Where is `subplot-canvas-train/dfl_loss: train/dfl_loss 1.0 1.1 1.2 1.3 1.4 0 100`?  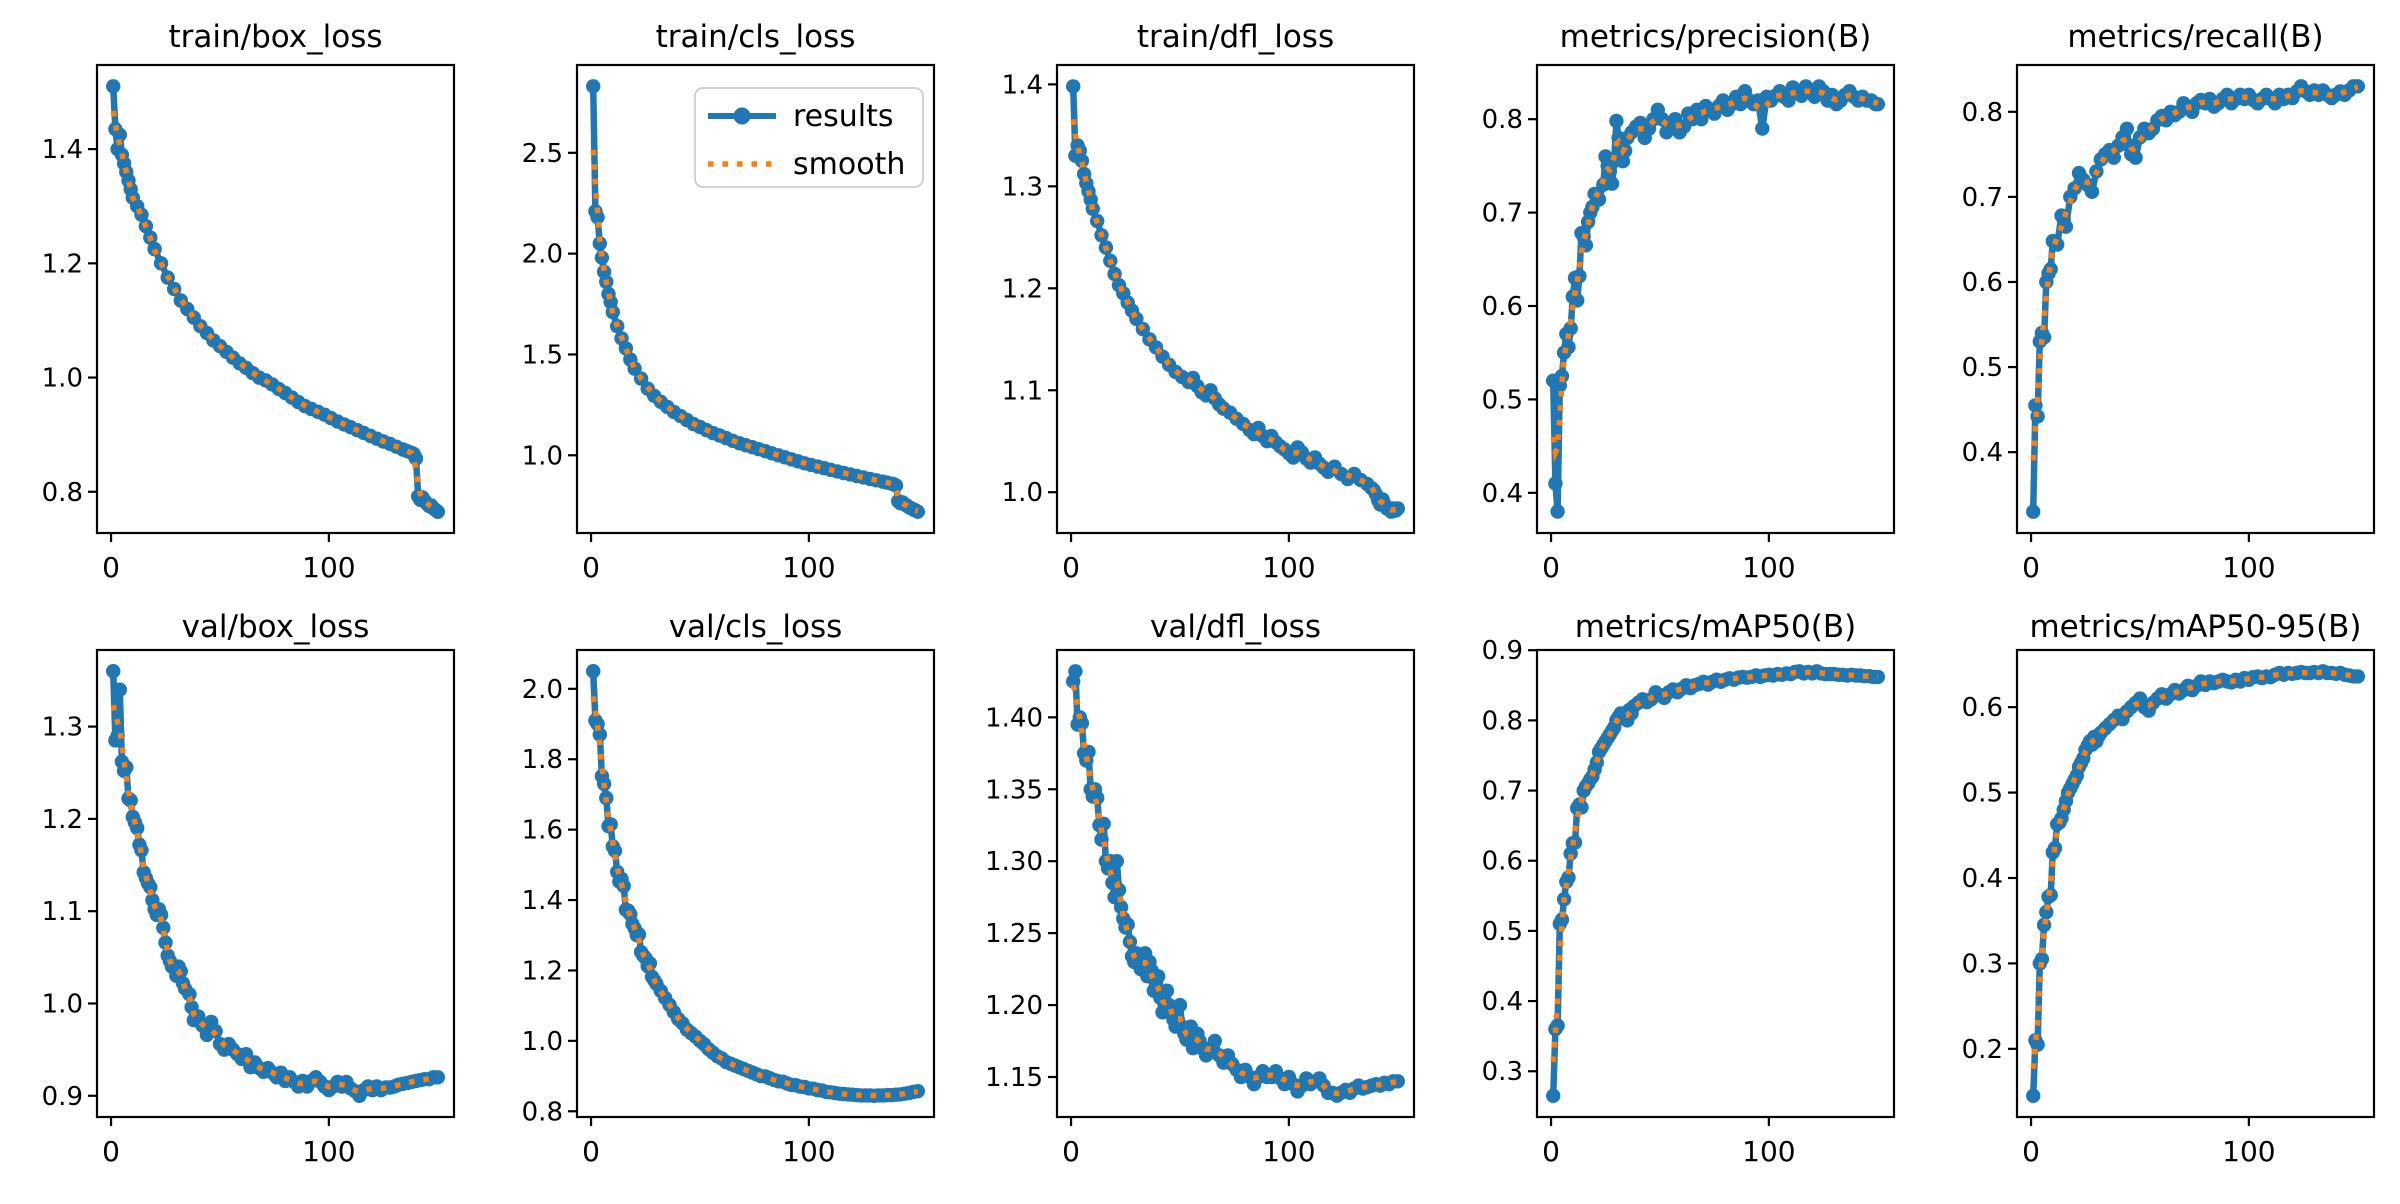 subplot-canvas-train/dfl_loss: train/dfl_loss 1.0 1.1 1.2 1.3 1.4 0 100 is located at coordinates (1209, 301).